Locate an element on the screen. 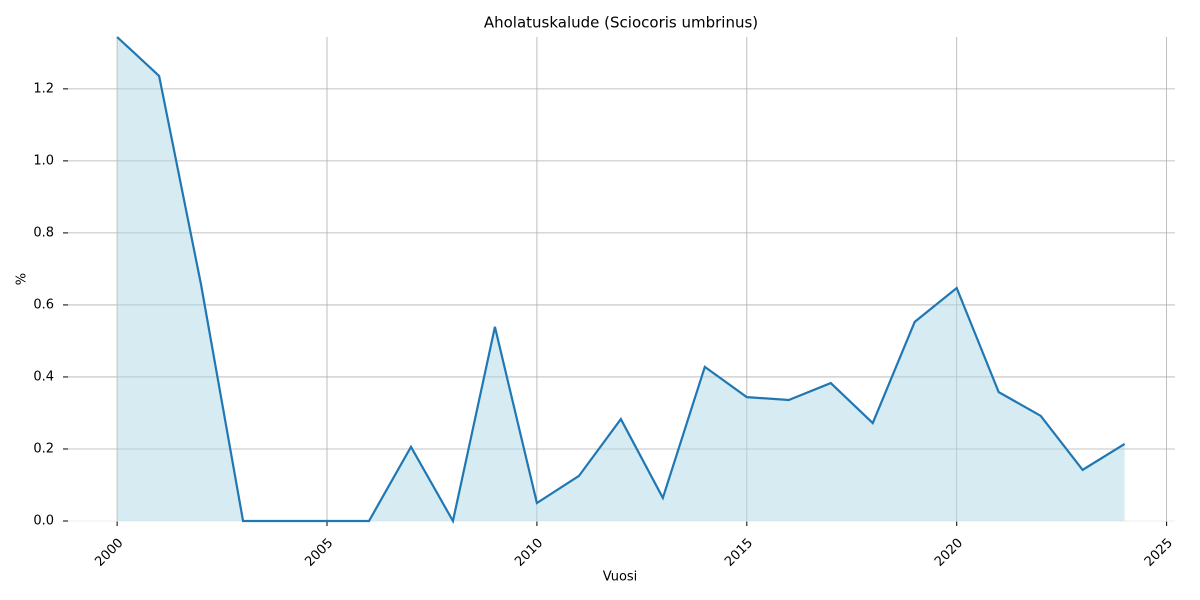 Image resolution: width=1200 pixels, height=600 pixels. y-tick-label: 0.8 is located at coordinates (43, 232).